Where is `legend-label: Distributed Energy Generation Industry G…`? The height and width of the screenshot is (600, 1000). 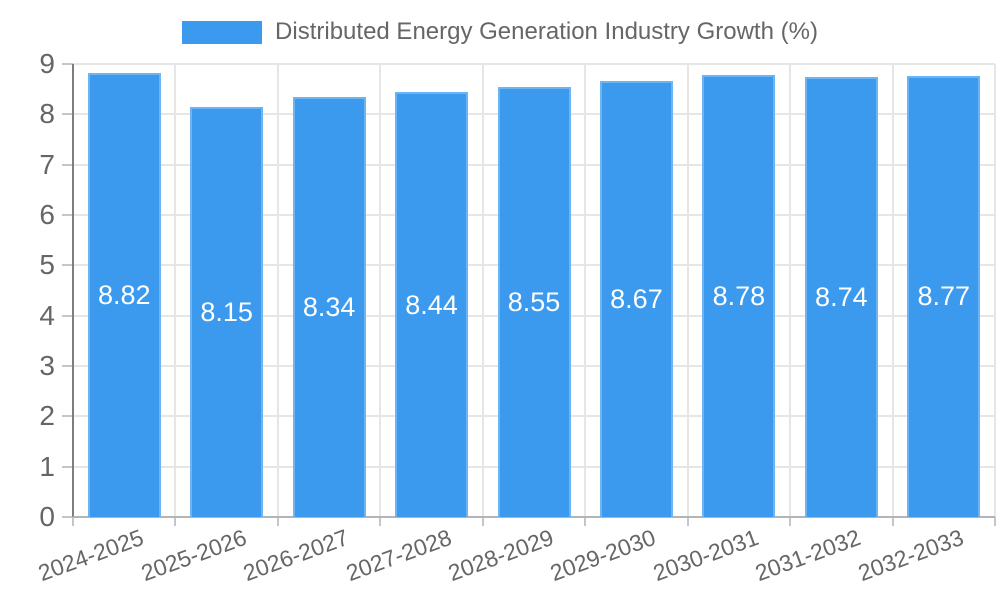 legend-label: Distributed Energy Generation Industry G… is located at coordinates (546, 31).